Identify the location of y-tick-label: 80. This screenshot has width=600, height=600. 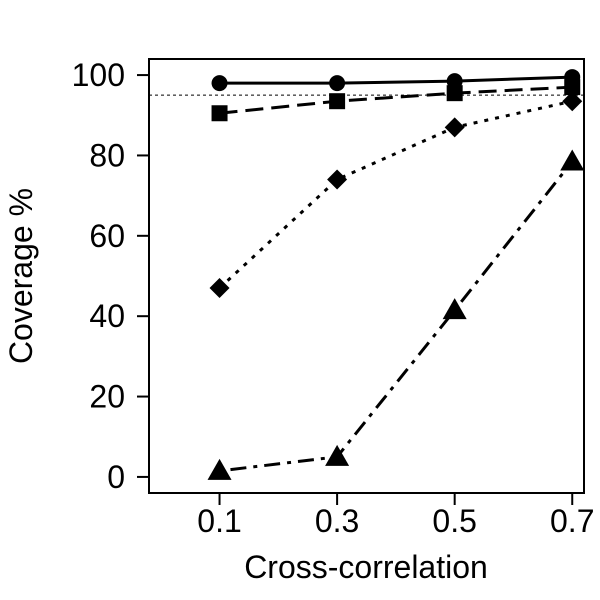
(107, 155).